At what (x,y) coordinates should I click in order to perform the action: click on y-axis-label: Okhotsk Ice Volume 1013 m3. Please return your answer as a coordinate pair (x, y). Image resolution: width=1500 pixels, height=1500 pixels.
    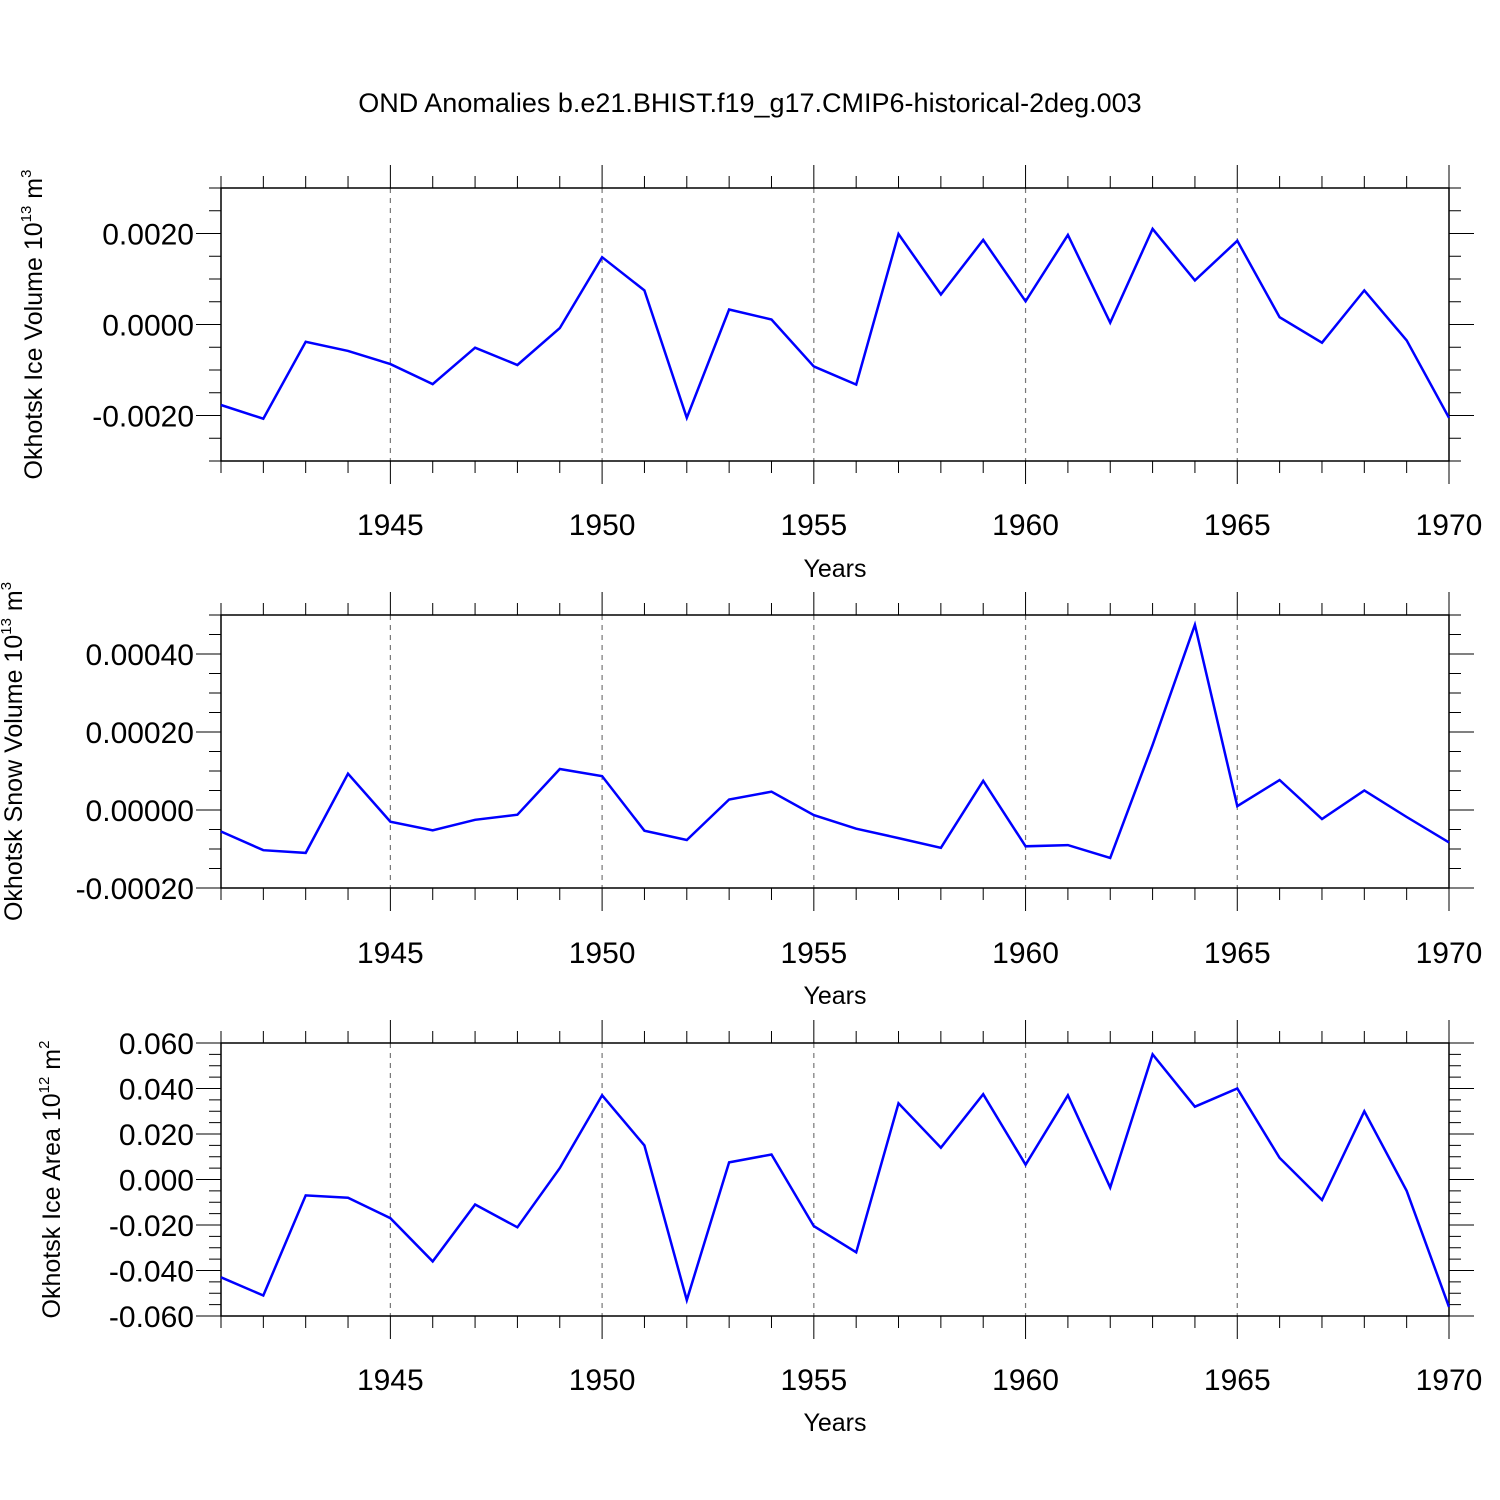
    Looking at the image, I should click on (33, 325).